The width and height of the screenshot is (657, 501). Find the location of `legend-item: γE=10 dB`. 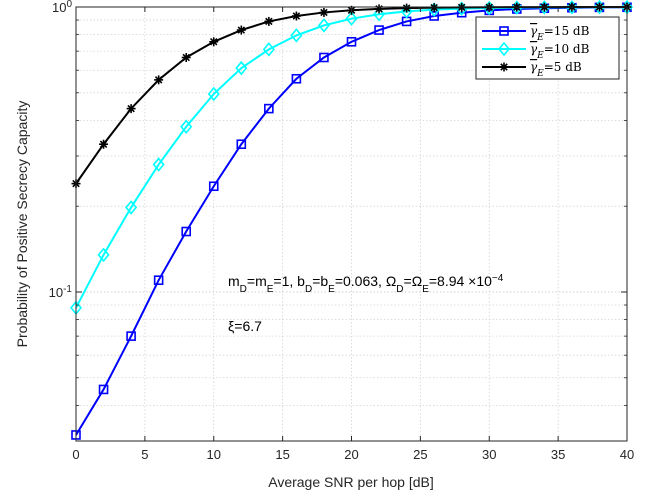

legend-item: γE=10 dB is located at coordinates (536, 51).